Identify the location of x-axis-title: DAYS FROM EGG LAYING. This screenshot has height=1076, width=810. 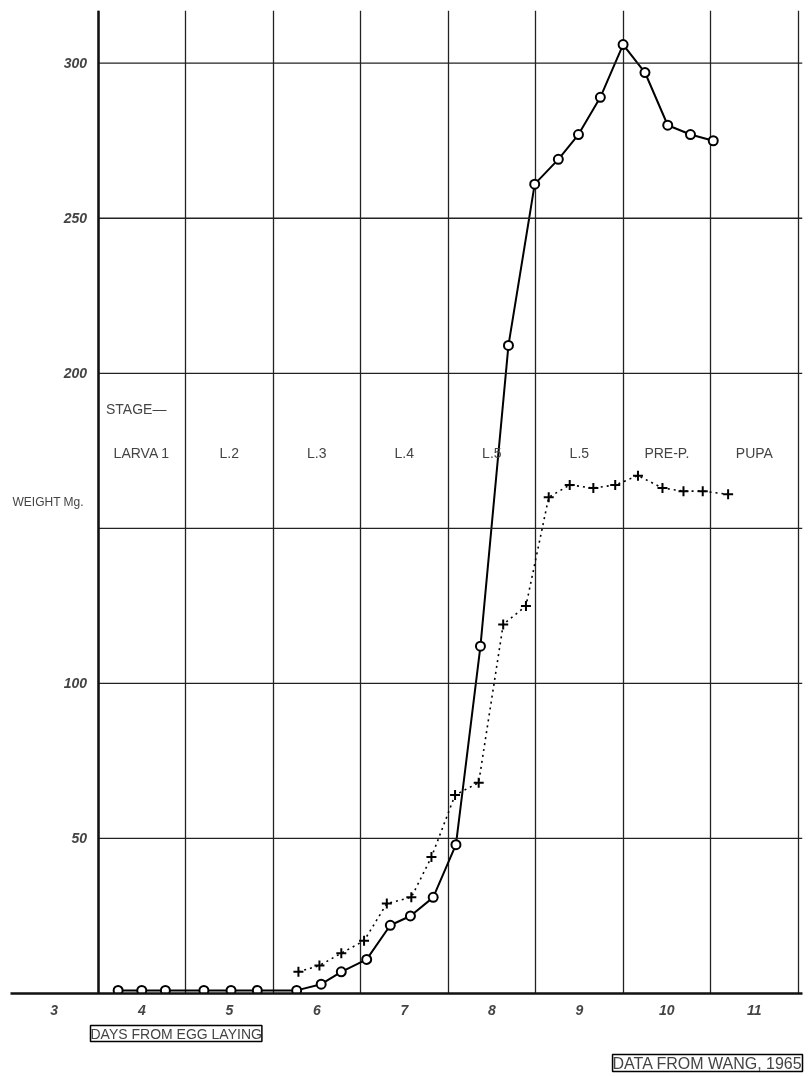
(176, 1033).